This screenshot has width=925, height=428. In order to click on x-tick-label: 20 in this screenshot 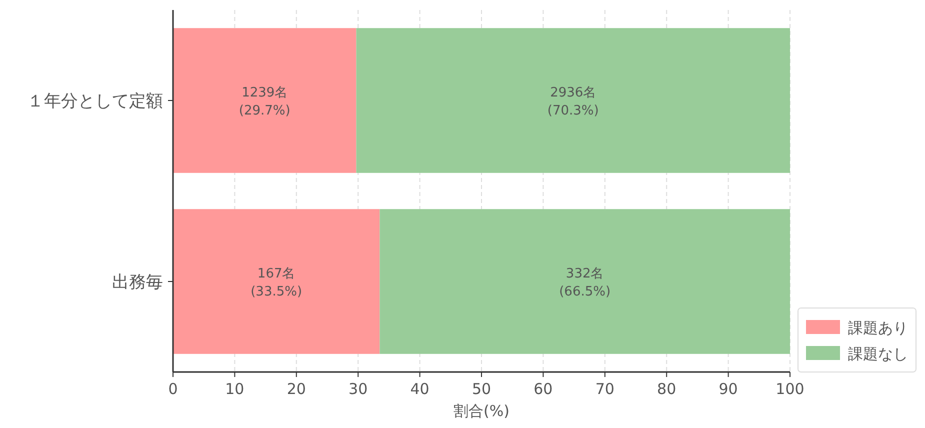, I will do `click(296, 389)`.